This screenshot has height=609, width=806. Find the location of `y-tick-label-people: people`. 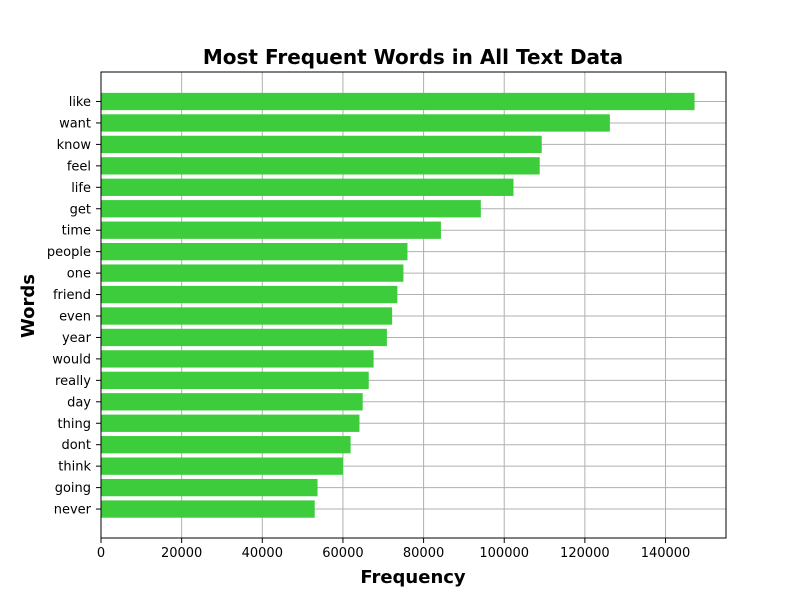

y-tick-label-people: people is located at coordinates (69, 252).